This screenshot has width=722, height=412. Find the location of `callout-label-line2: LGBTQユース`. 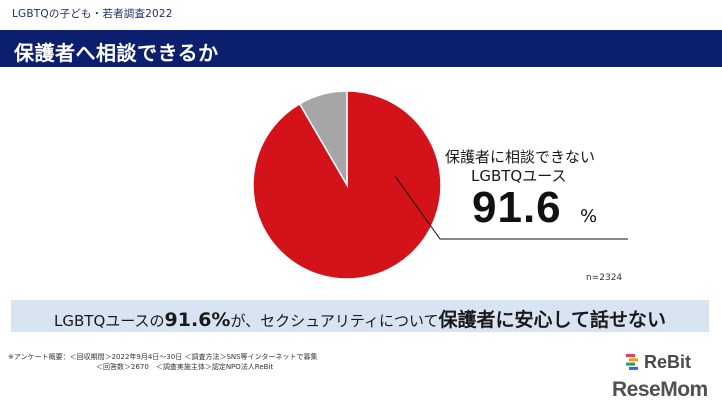

callout-label-line2: LGBTQユース is located at coordinates (519, 176).